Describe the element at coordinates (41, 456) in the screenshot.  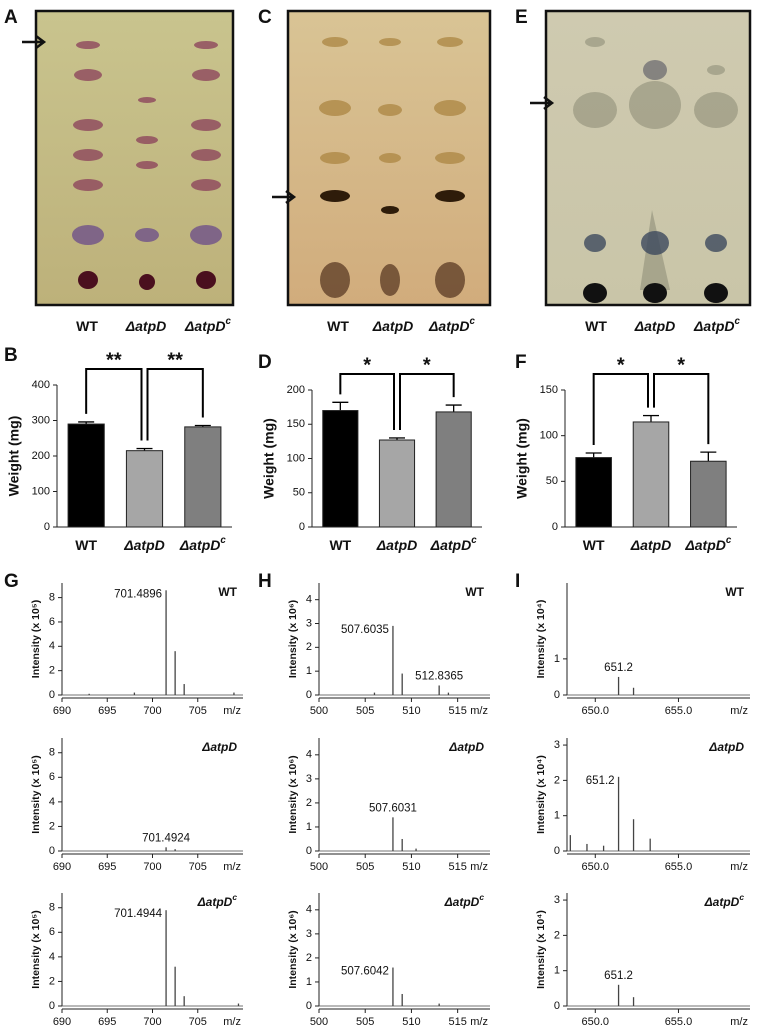
I see `y-tick-label: 200` at that location.